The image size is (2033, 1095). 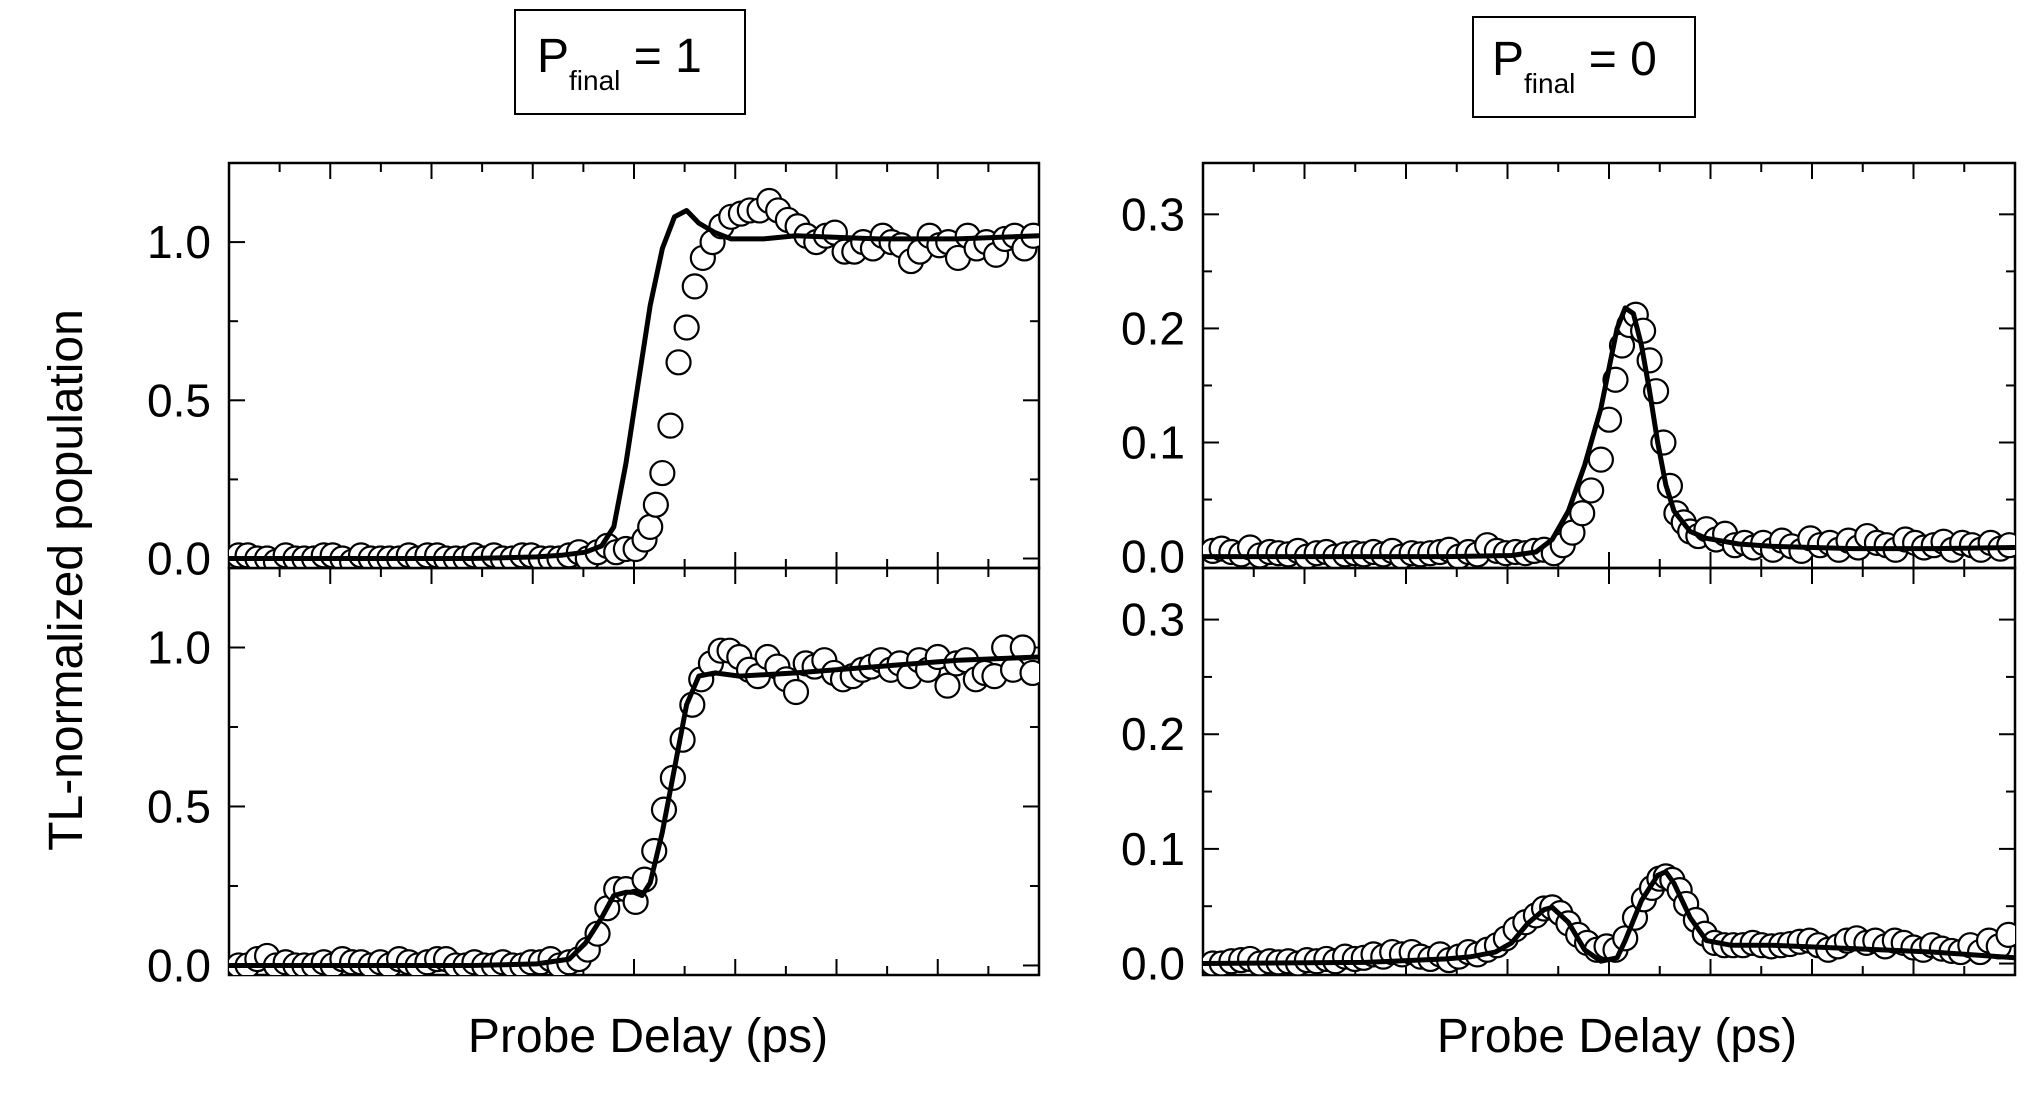 What do you see at coordinates (179, 647) in the screenshot?
I see `bottom-left-y-tick-label: 1.0` at bounding box center [179, 647].